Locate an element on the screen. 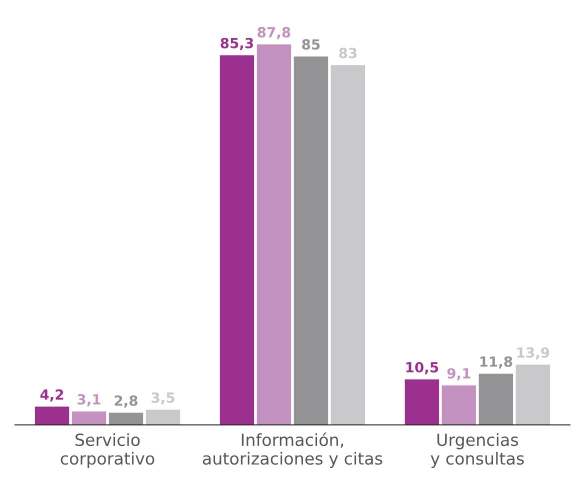  x-tick-label: Urgencias y consultas is located at coordinates (477, 450).